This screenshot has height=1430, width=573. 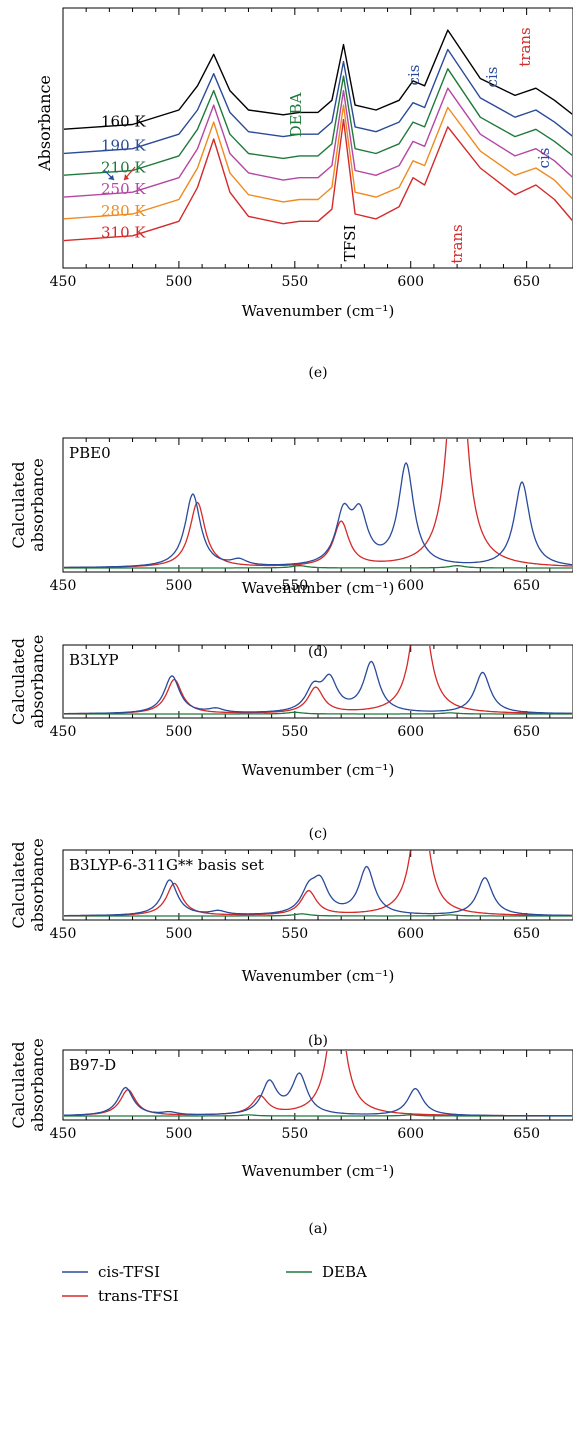 What do you see at coordinates (350, 243) in the screenshot?
I see `annotation-tfsi: TFSI` at bounding box center [350, 243].